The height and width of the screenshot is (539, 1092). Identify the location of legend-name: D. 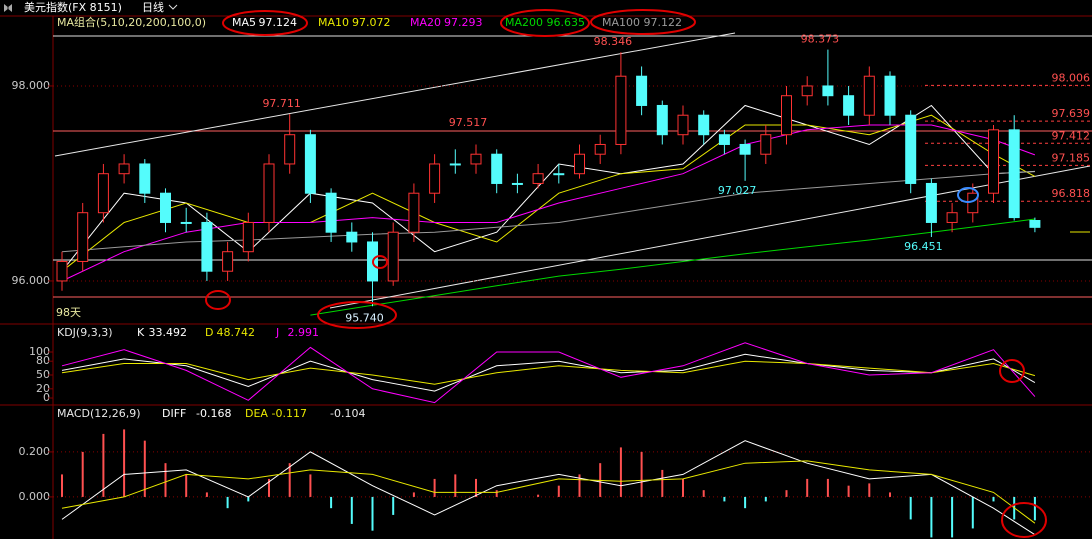
(209, 332).